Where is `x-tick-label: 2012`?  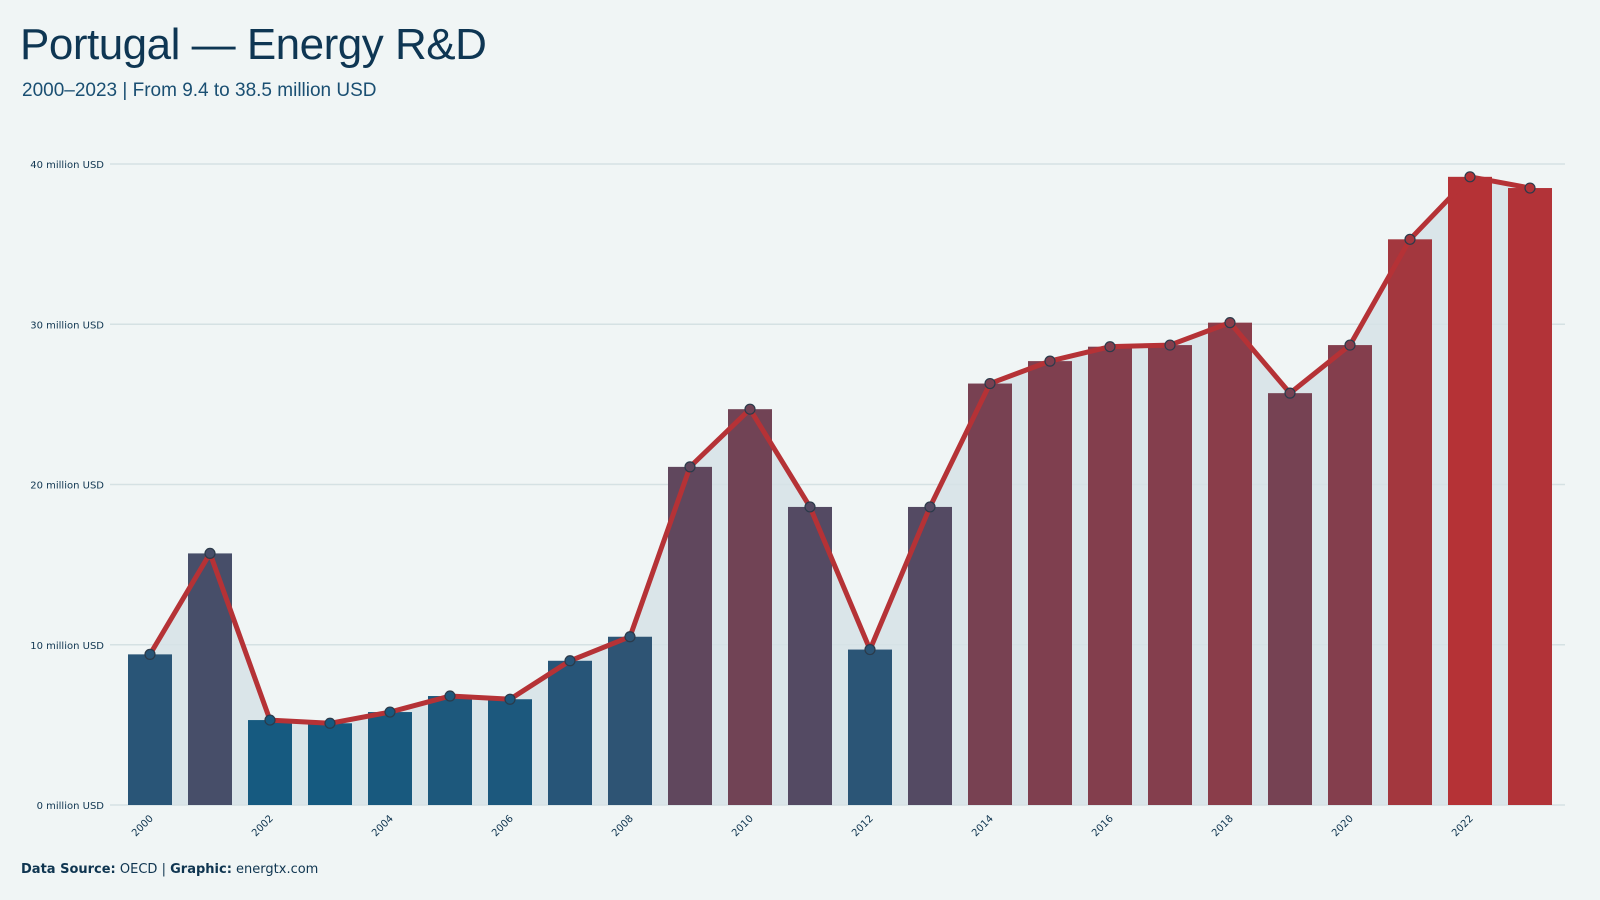 x-tick-label: 2012 is located at coordinates (863, 826).